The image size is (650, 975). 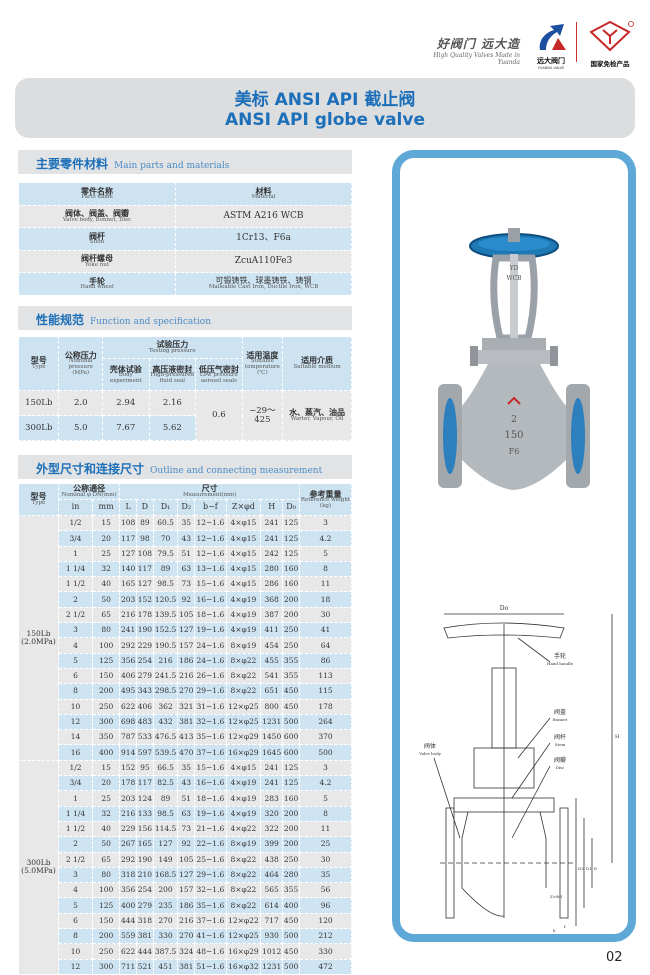 What do you see at coordinates (243, 829) in the screenshot?
I see `table-cell: 4×φ22` at bounding box center [243, 829].